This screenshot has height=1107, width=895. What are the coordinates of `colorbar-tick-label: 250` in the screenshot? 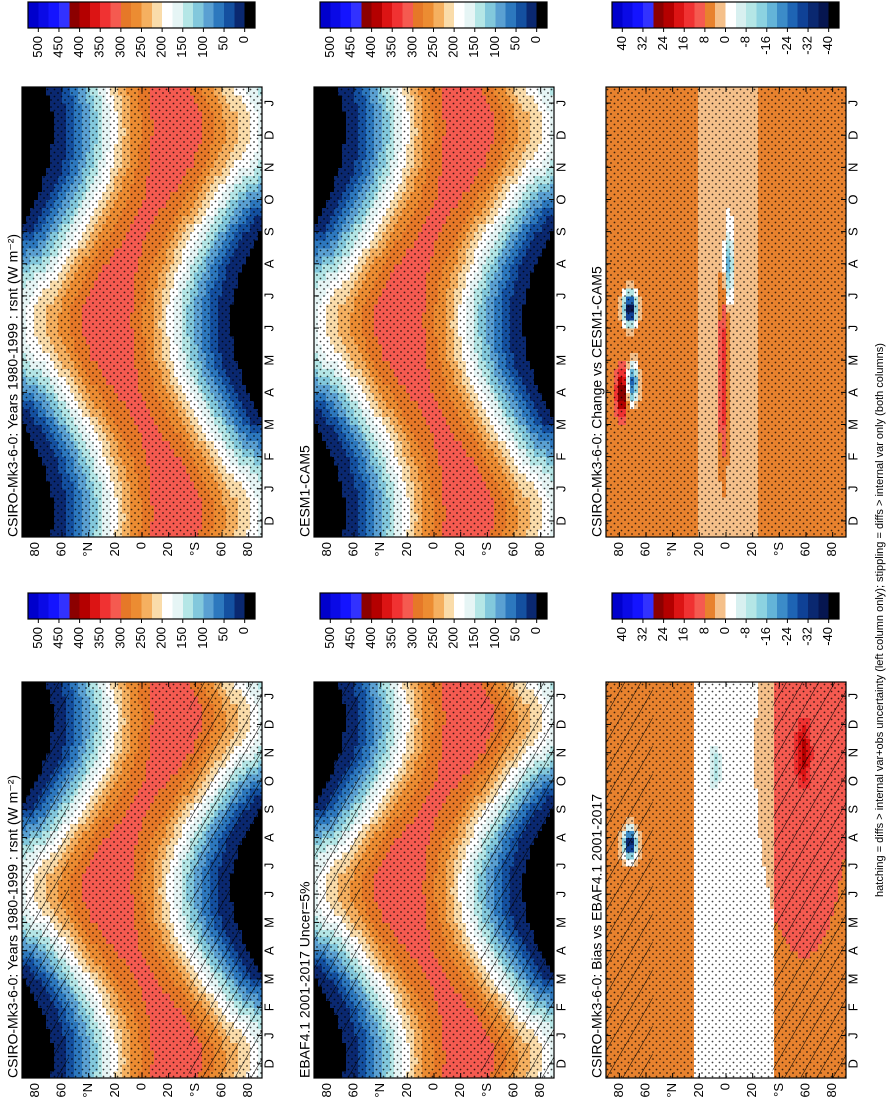 It's located at (140, 47).